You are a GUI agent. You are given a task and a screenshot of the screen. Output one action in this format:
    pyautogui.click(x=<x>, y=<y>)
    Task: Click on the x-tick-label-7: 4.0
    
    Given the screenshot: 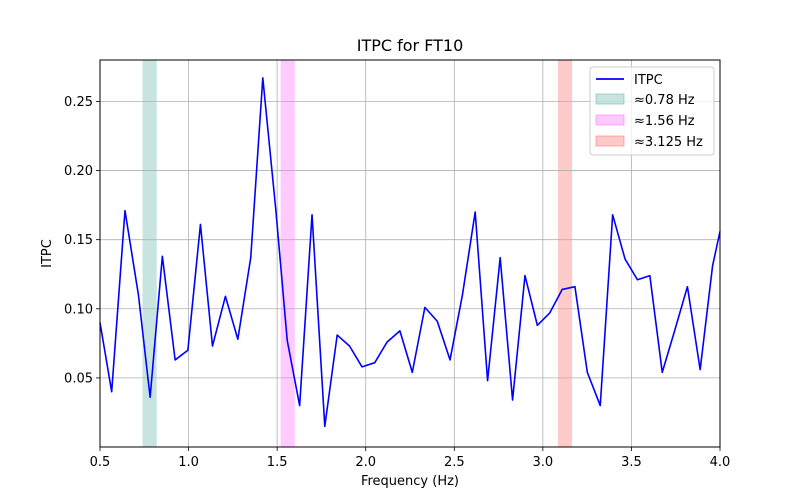 What is the action you would take?
    pyautogui.click(x=720, y=462)
    